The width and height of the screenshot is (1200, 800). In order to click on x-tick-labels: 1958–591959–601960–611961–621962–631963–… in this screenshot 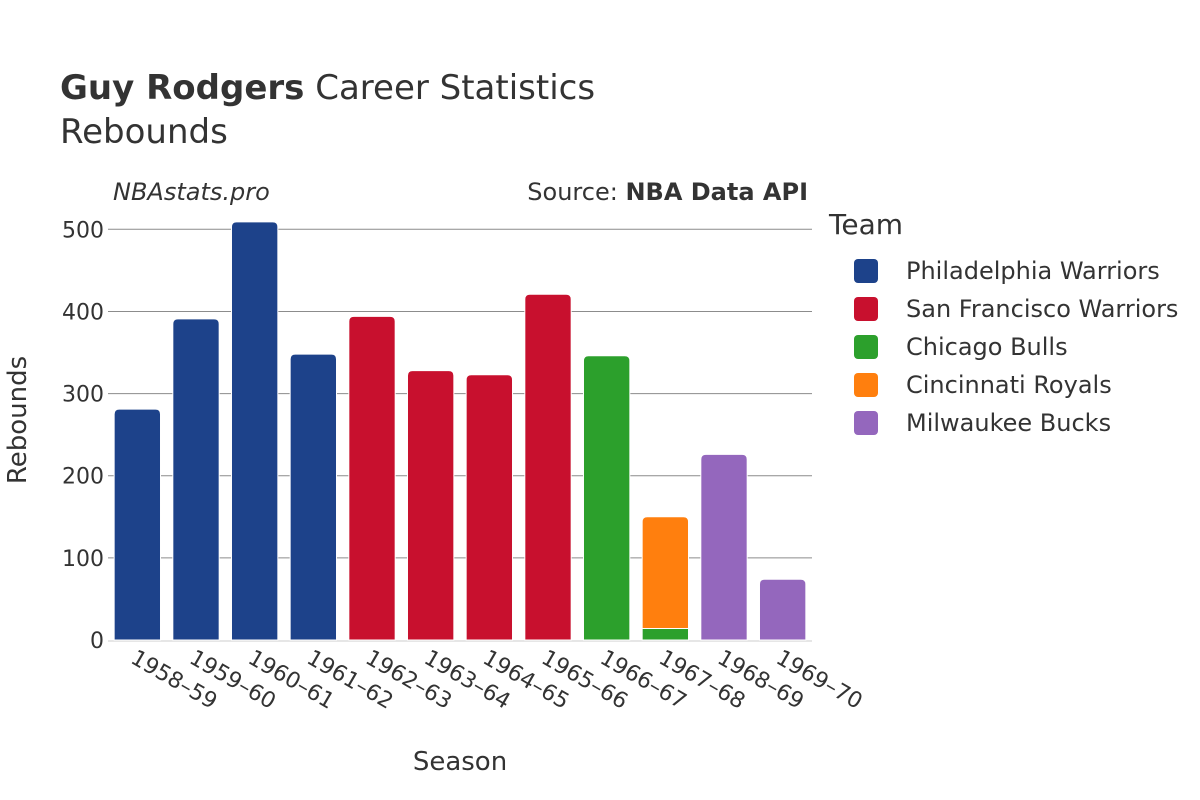, I will do `click(496, 680)`.